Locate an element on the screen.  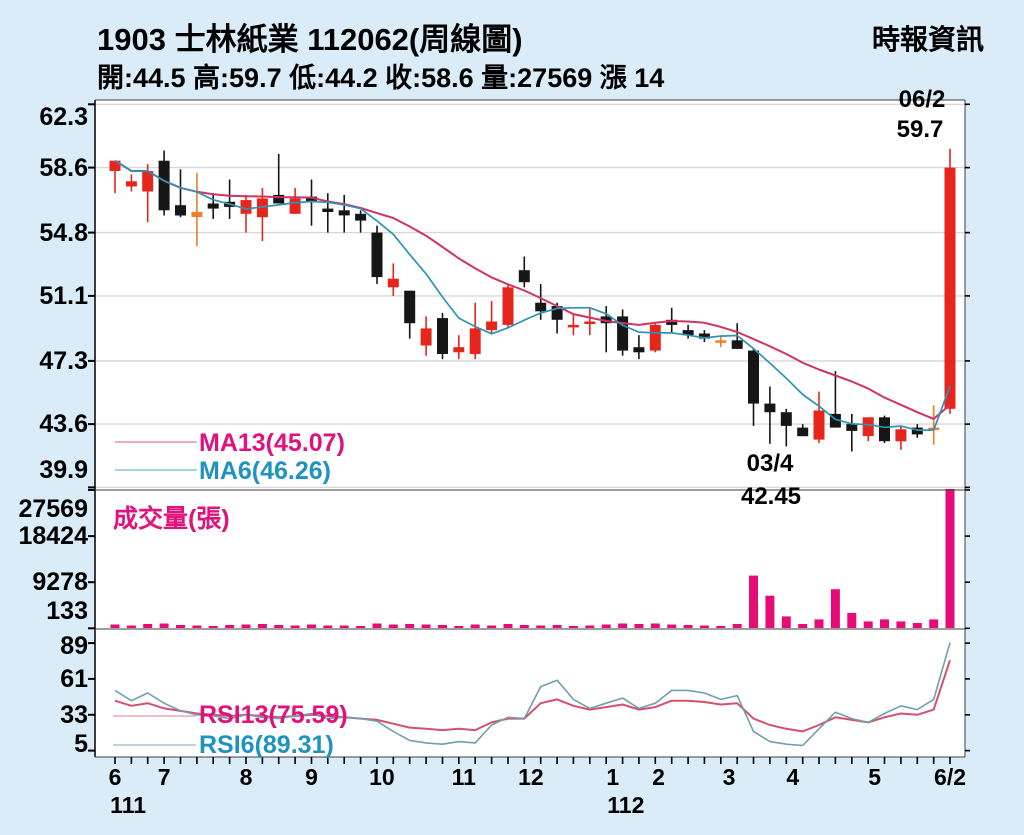
volume-tick-label: 18424 is located at coordinates (53, 536).